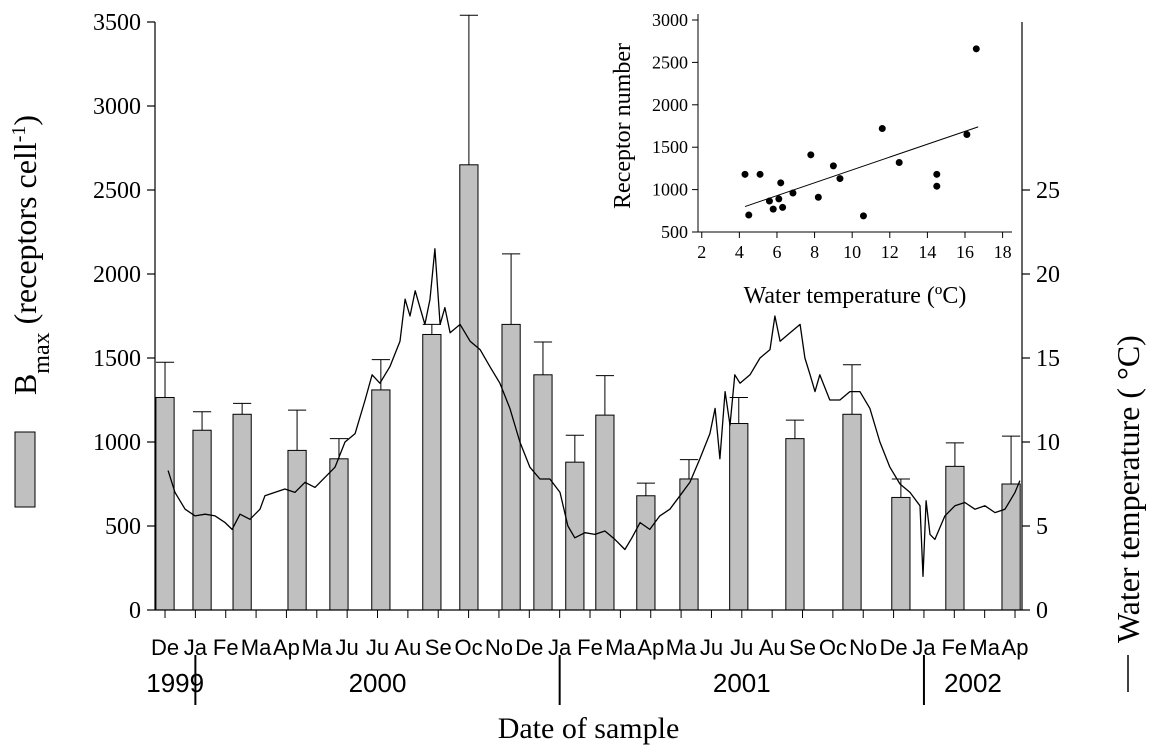 The width and height of the screenshot is (1149, 750). What do you see at coordinates (670, 20) in the screenshot?
I see `inset-y-tick-label: 3000` at bounding box center [670, 20].